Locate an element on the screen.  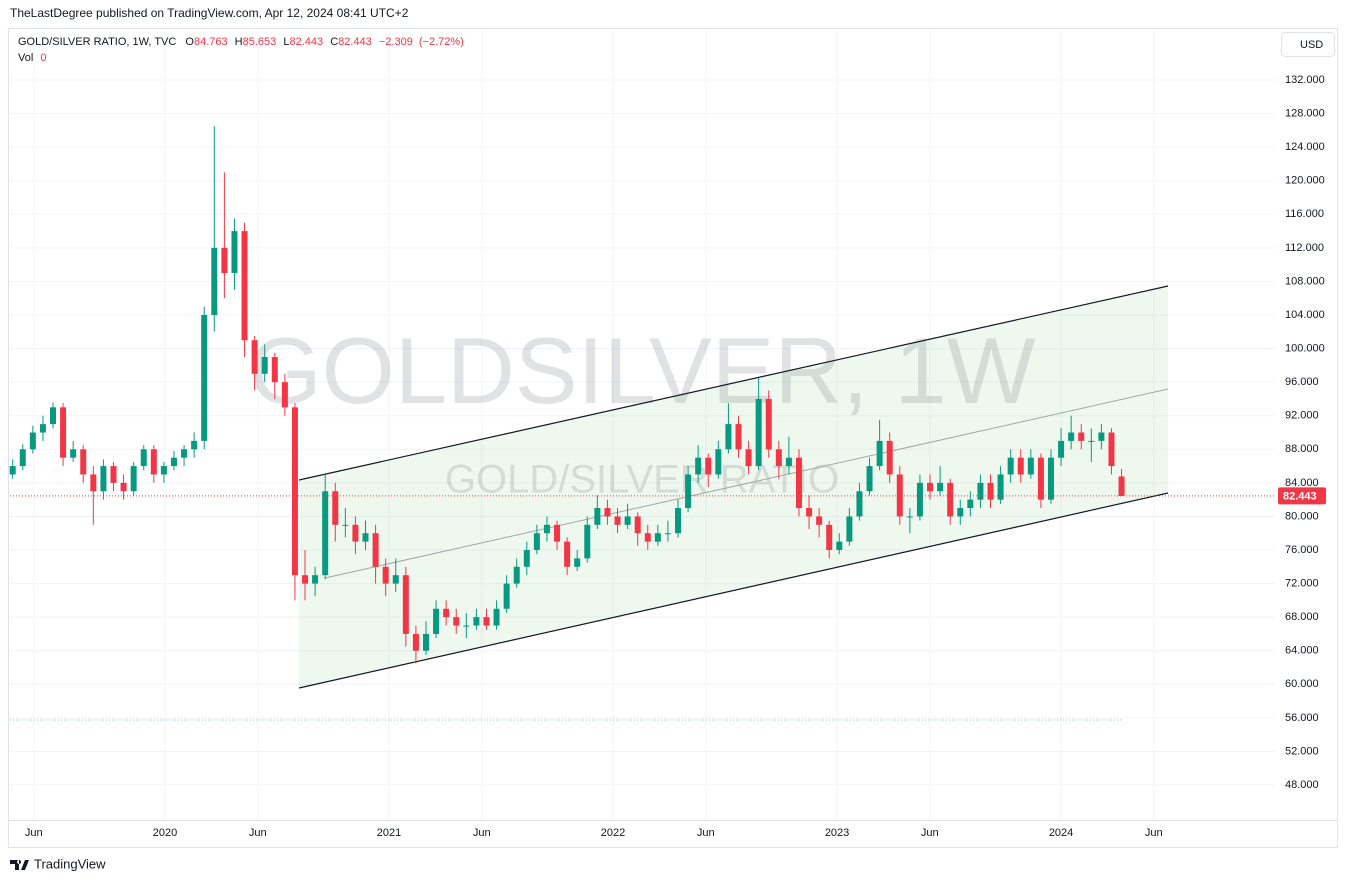
y-tick-label: 120.000 is located at coordinates (1305, 181).